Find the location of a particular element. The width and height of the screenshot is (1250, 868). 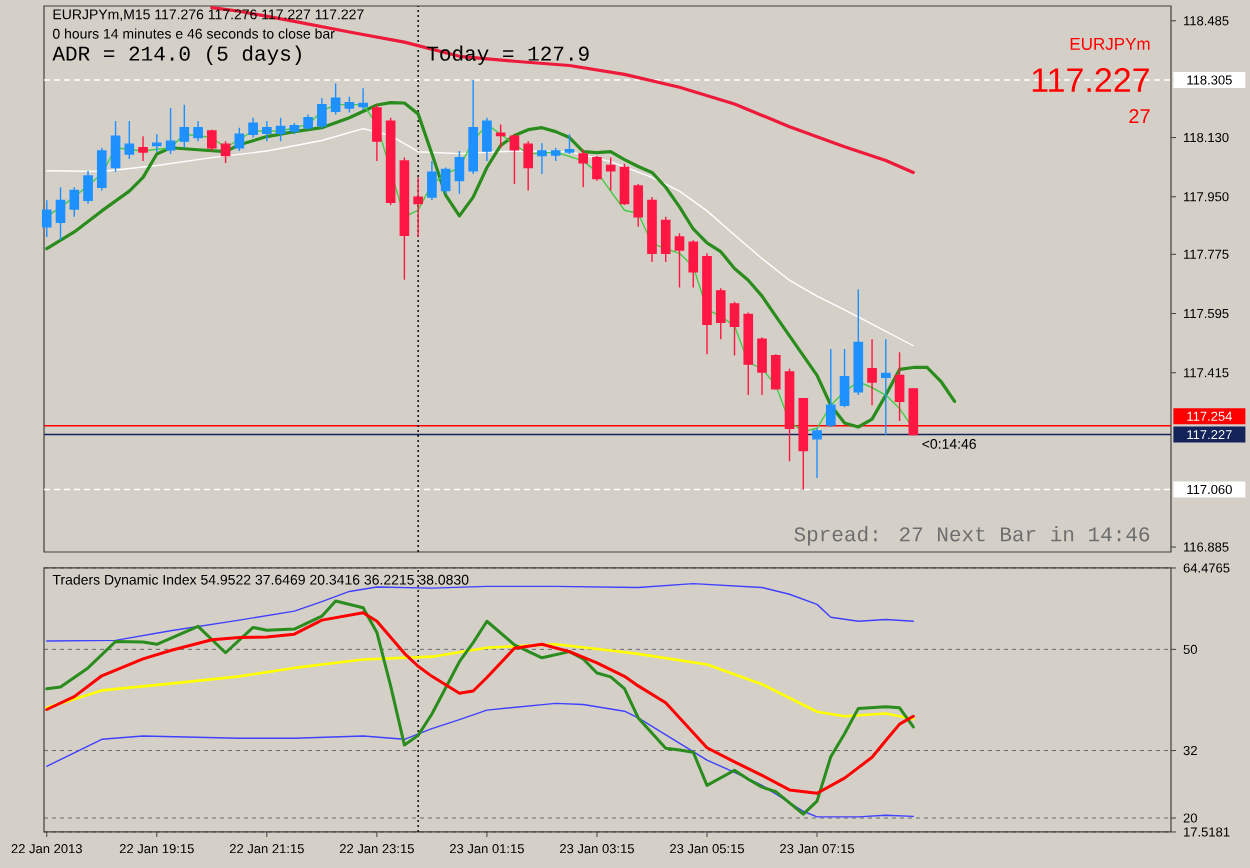

annotation: ADR = 214.0 (5 days) is located at coordinates (176, 55).